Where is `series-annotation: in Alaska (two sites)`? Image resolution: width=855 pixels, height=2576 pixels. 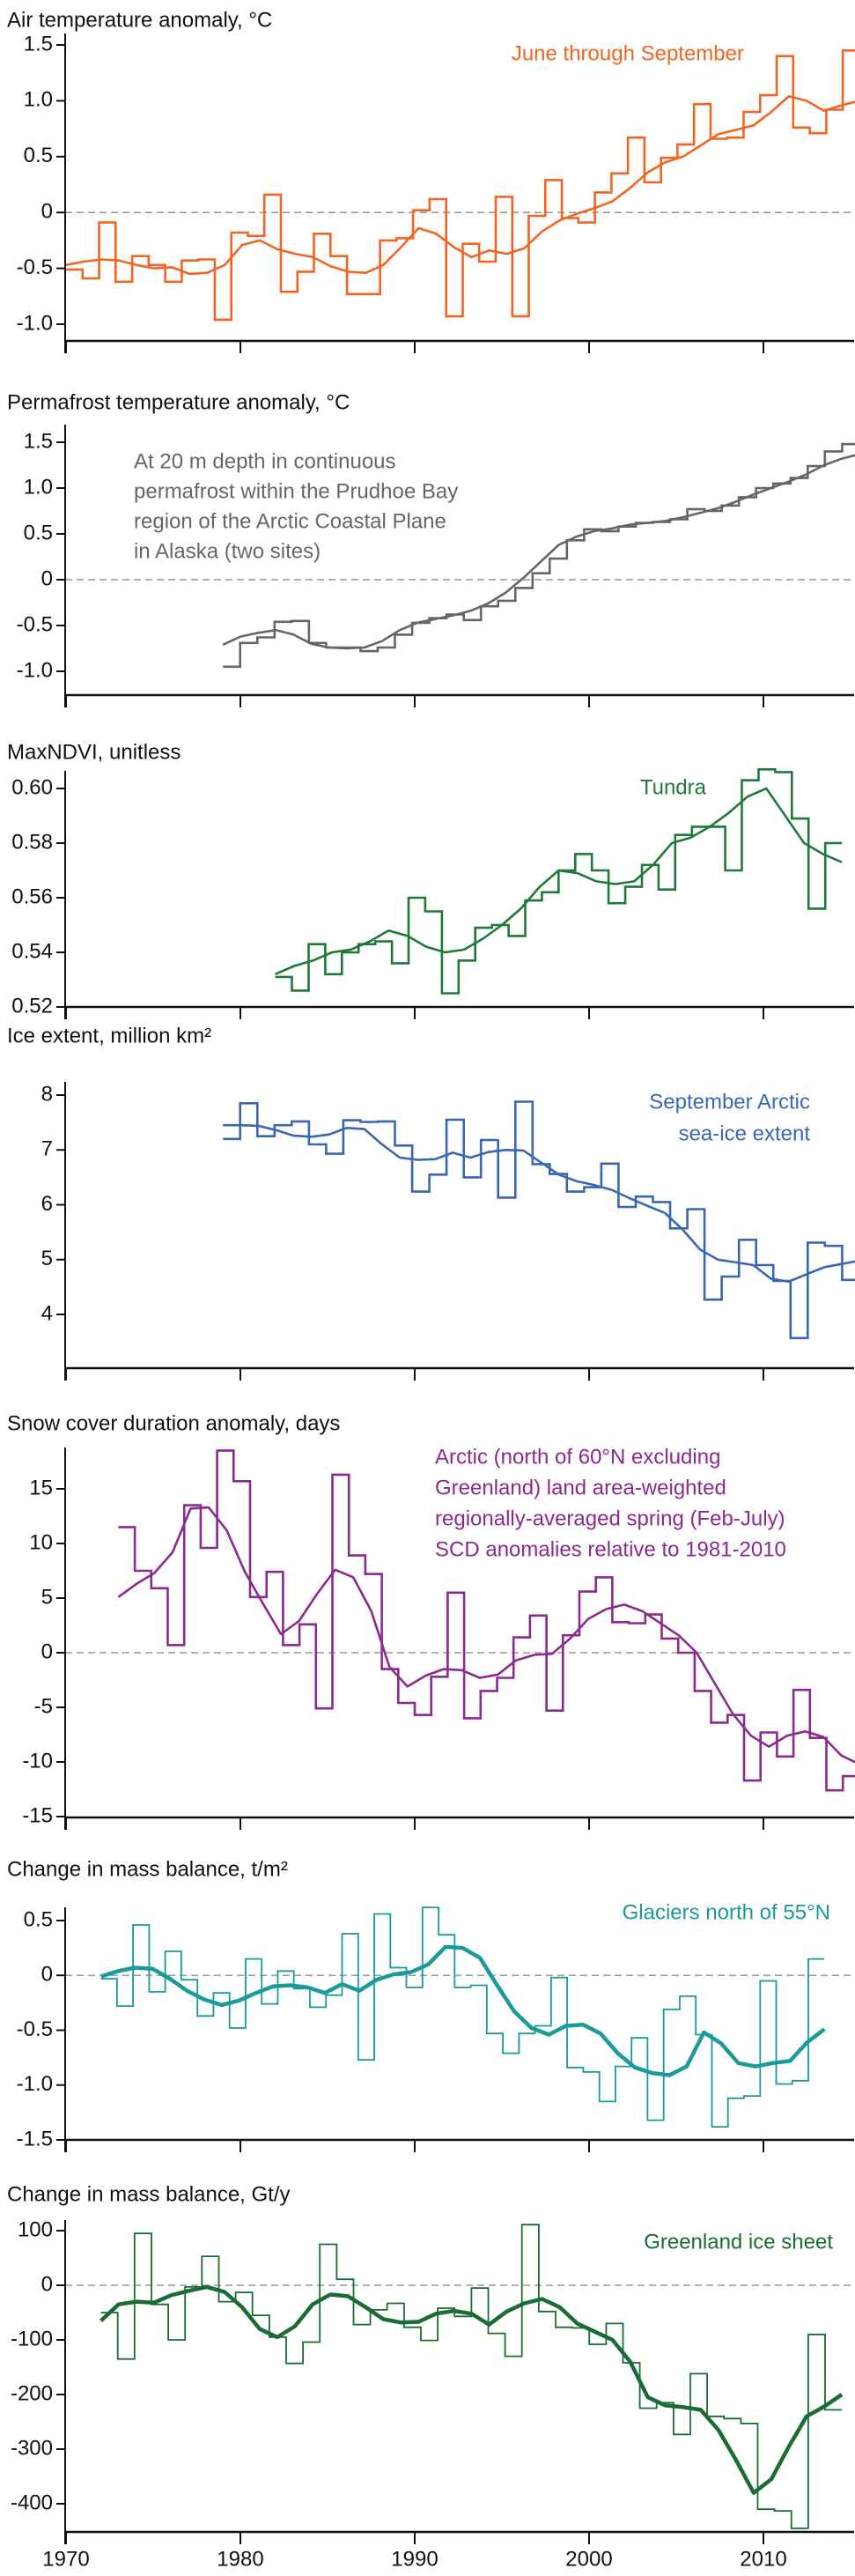 series-annotation: in Alaska (two sites) is located at coordinates (227, 551).